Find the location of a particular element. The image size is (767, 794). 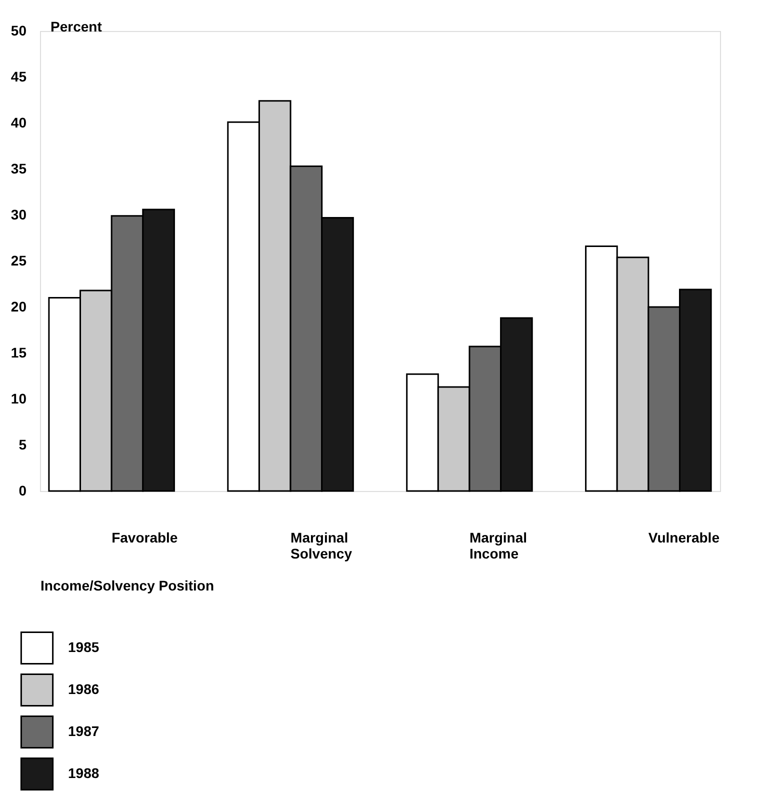

y-tick-label: 45 is located at coordinates (18, 76).